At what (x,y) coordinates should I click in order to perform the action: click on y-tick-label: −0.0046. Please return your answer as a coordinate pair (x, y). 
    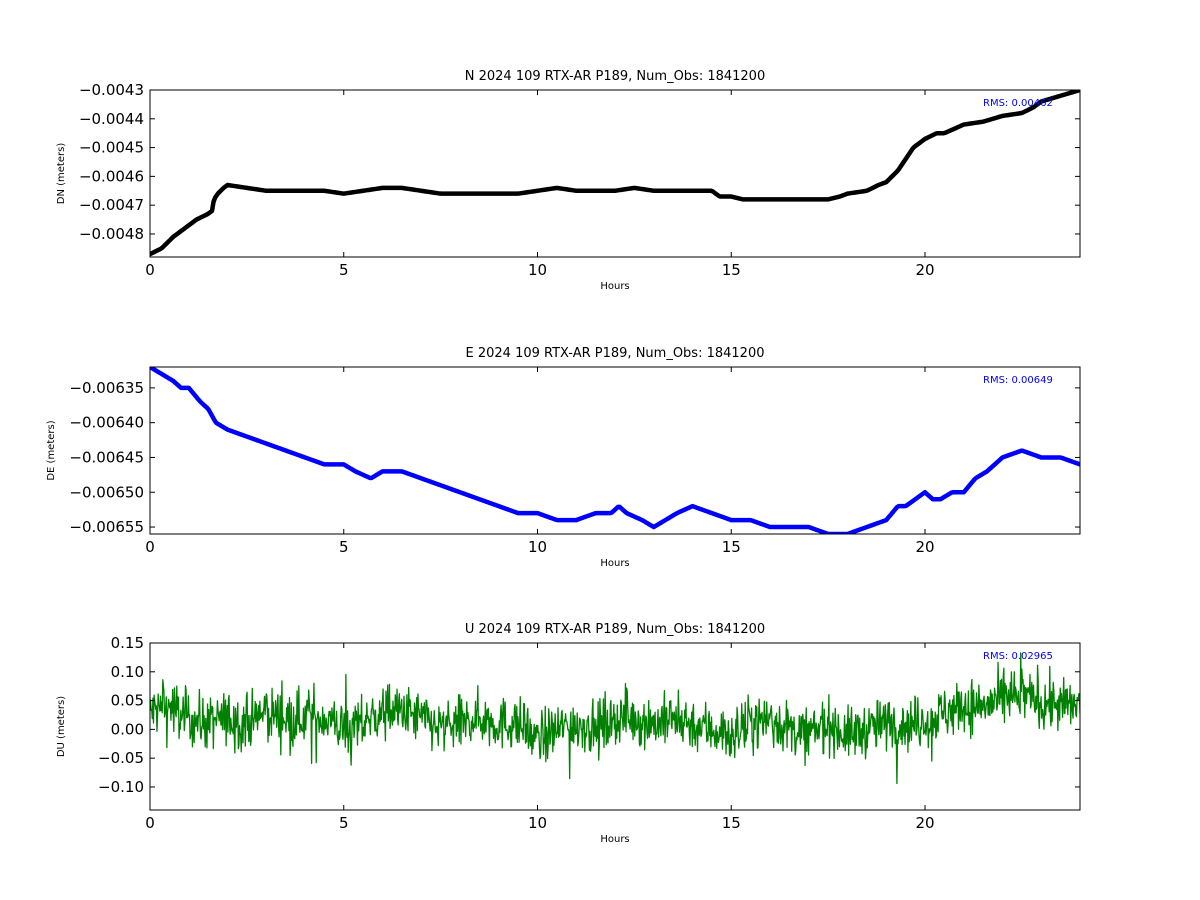
    Looking at the image, I should click on (111, 176).